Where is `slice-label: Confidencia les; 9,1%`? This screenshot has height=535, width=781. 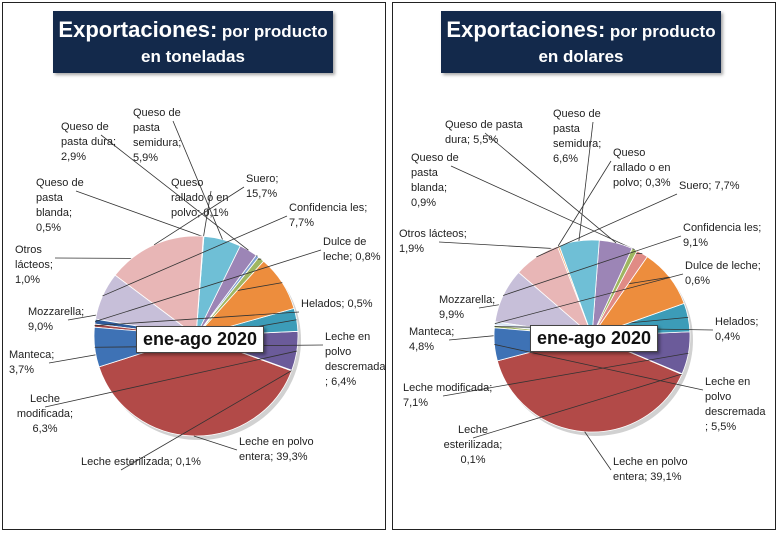
slice-label: Confidencia les; 9,1% is located at coordinates (722, 235).